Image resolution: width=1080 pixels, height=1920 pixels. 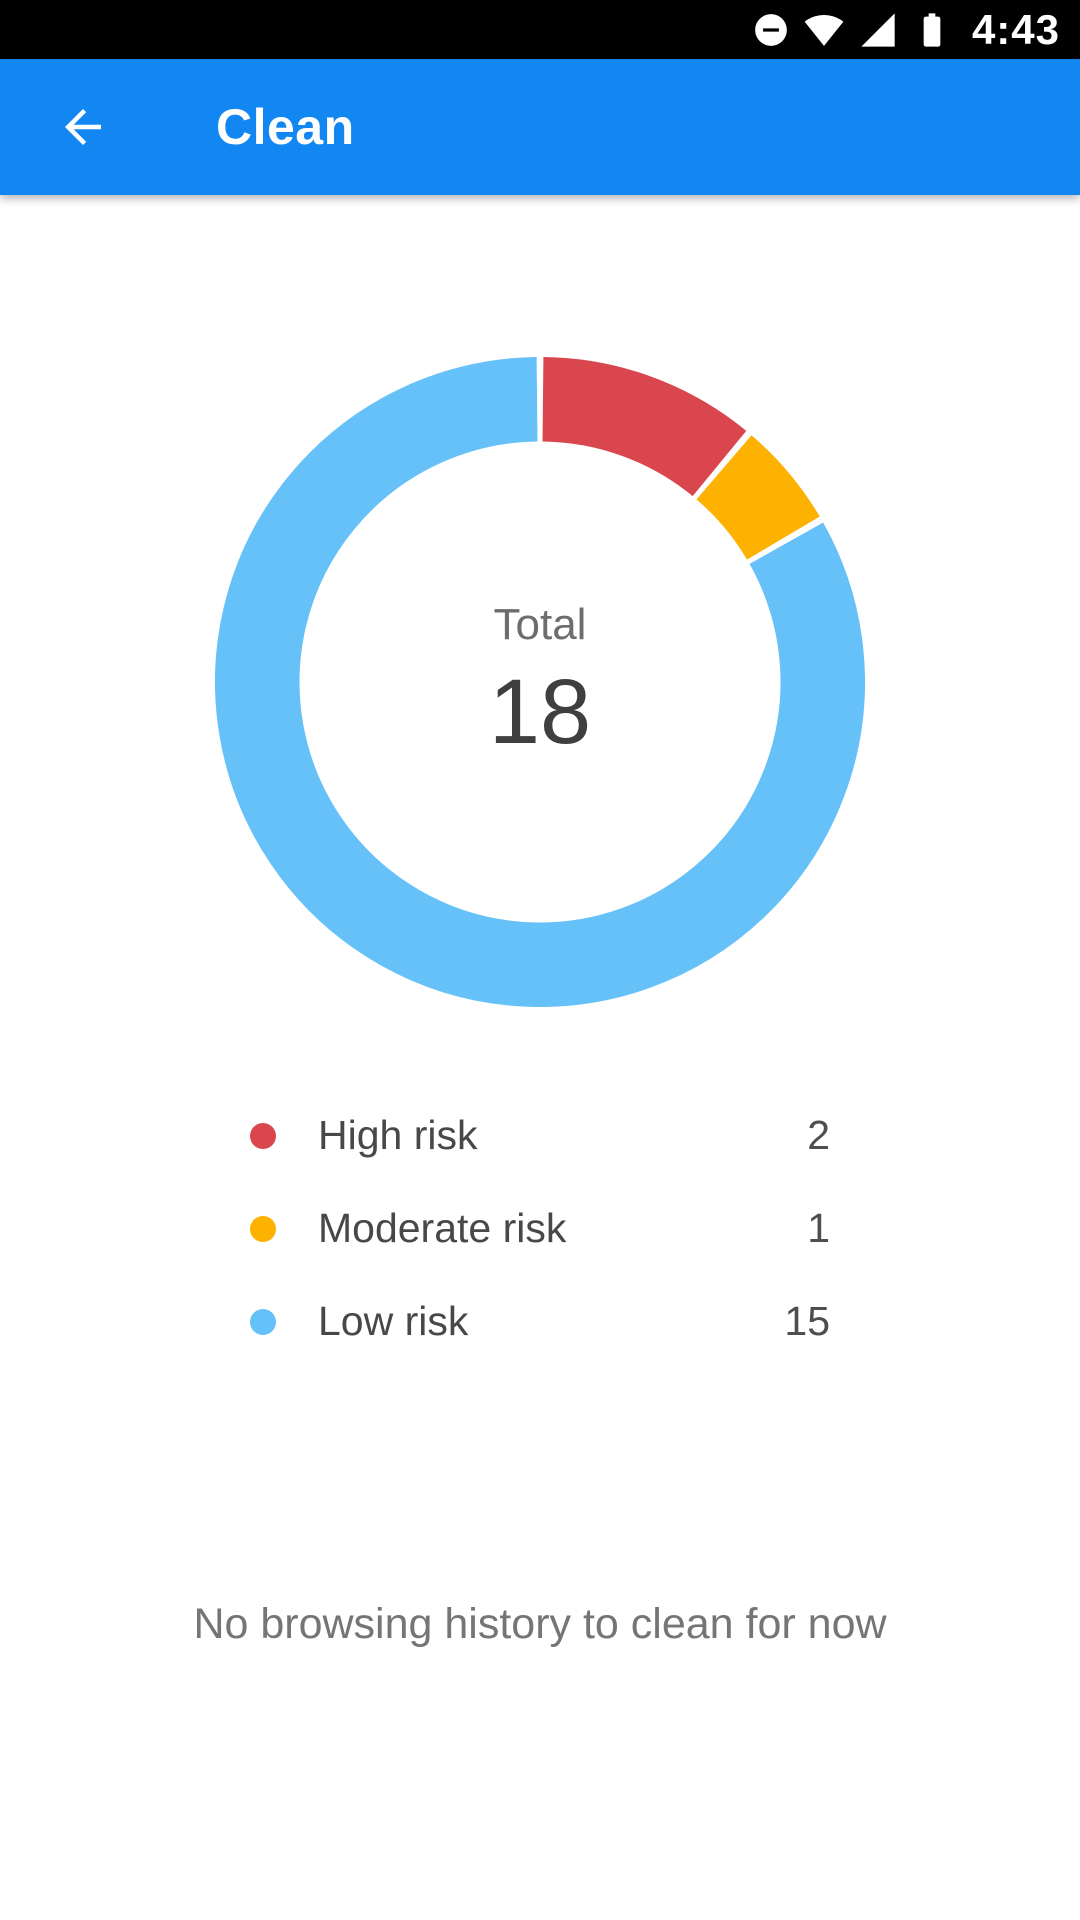 I want to click on chart-legend: High risk 2 Moderate risk 1 Low risk 15, so click(x=540, y=1228).